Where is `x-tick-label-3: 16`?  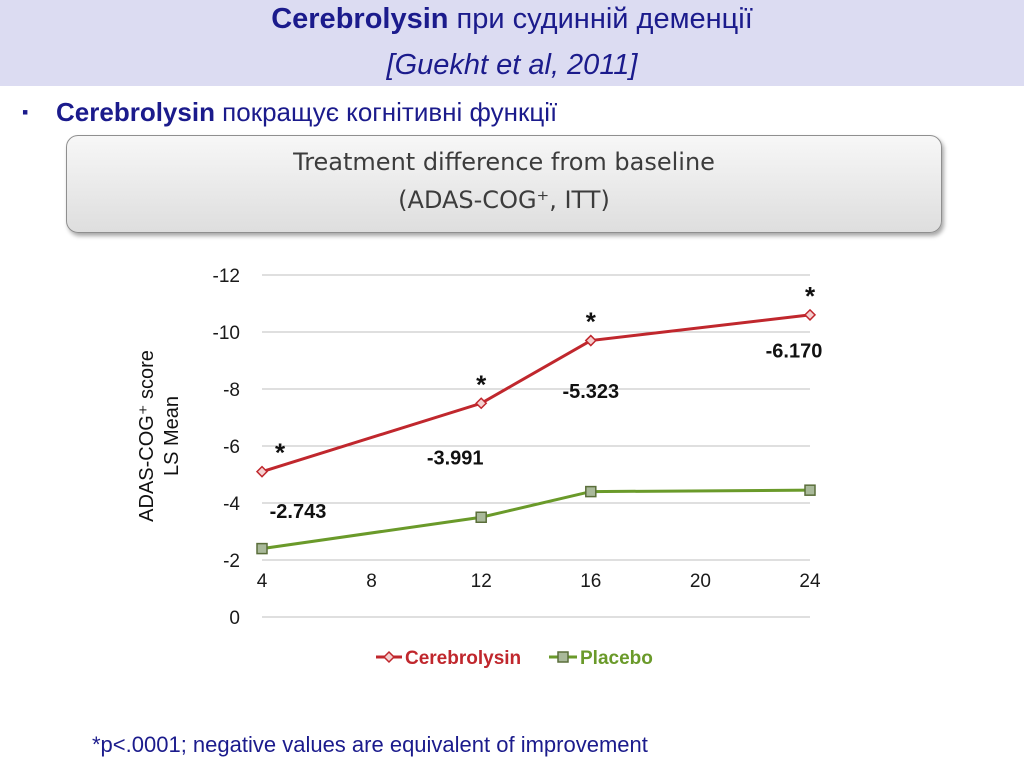
x-tick-label-3: 16 is located at coordinates (590, 581).